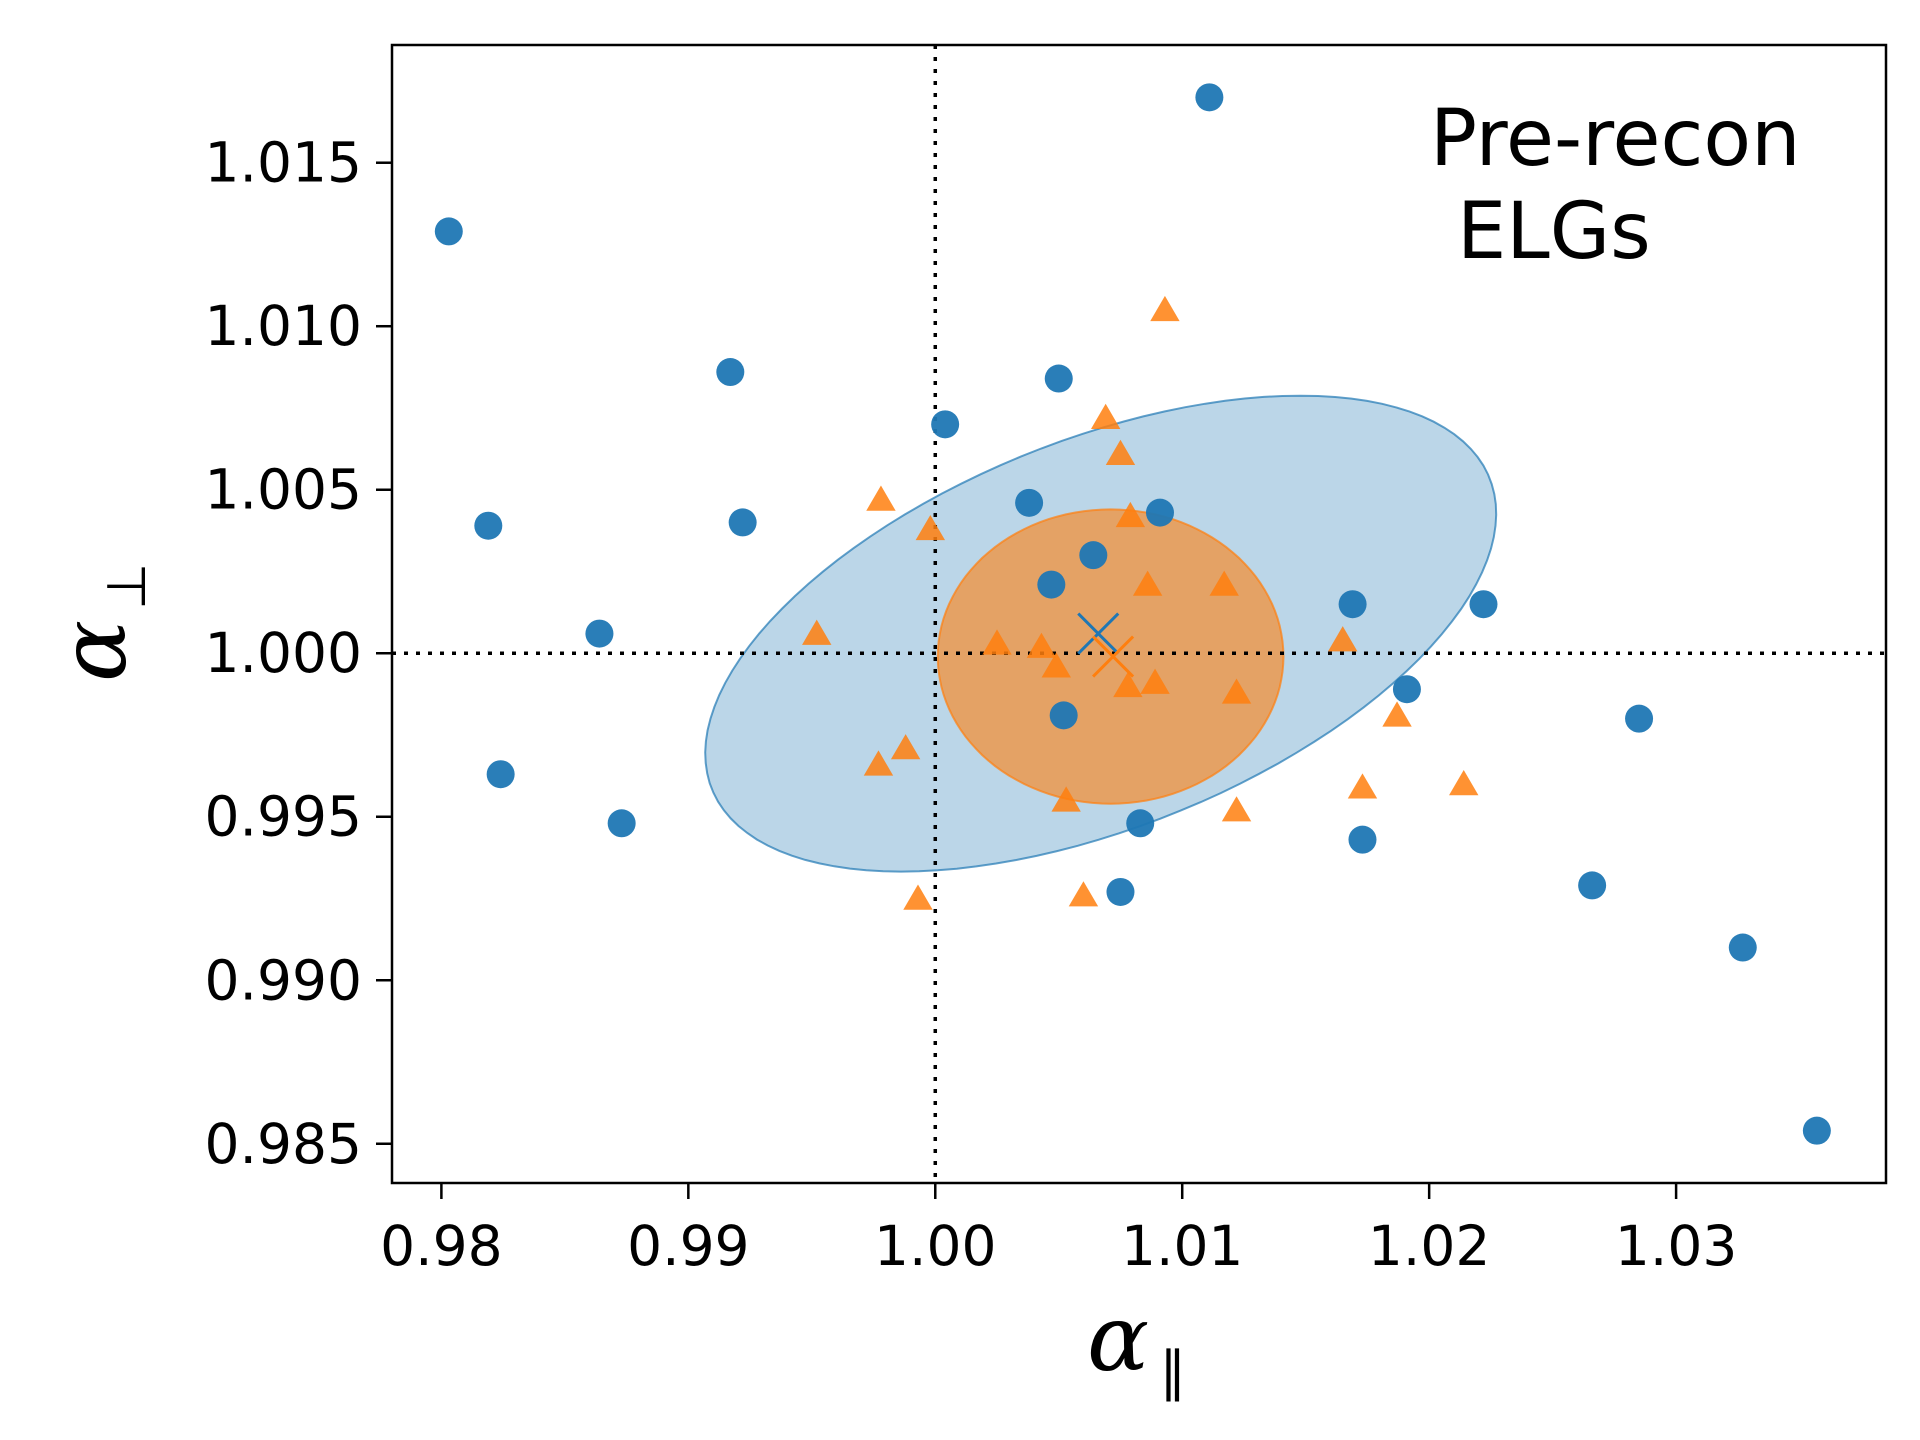  What do you see at coordinates (1615, 139) in the screenshot?
I see `annotation-pre-recon: Pre-recon` at bounding box center [1615, 139].